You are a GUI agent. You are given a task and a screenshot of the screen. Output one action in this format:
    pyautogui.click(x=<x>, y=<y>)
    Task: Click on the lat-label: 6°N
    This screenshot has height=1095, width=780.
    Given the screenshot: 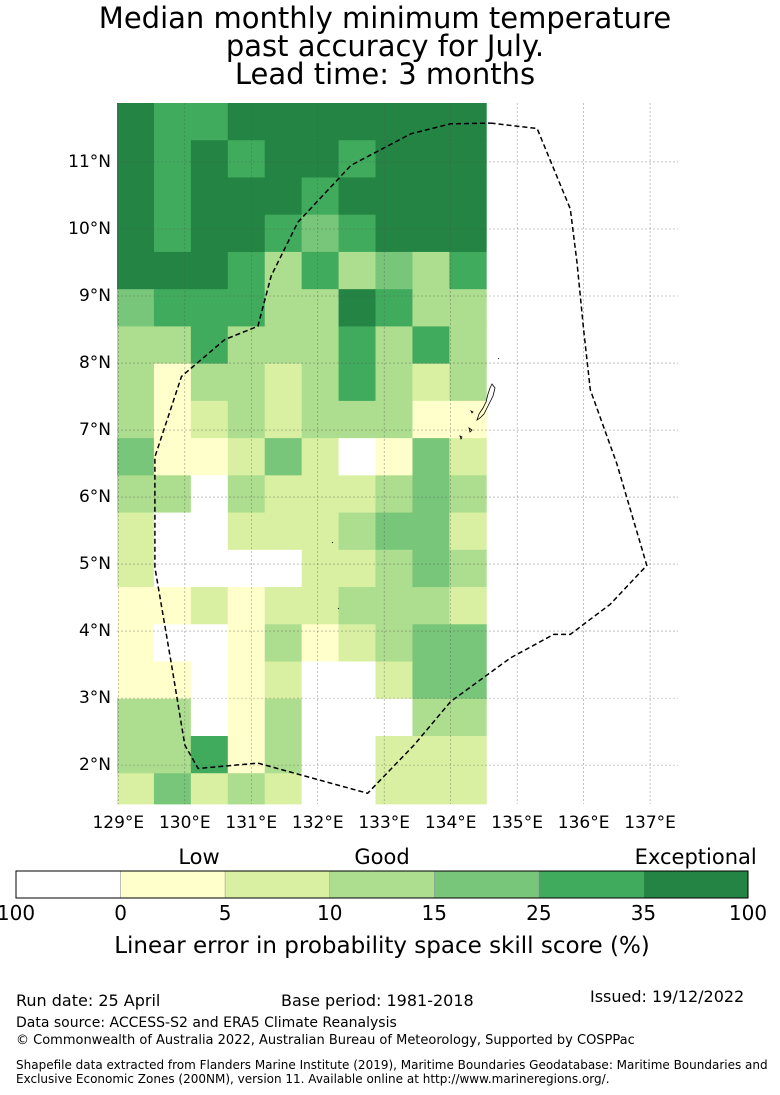 What is the action you would take?
    pyautogui.click(x=95, y=497)
    